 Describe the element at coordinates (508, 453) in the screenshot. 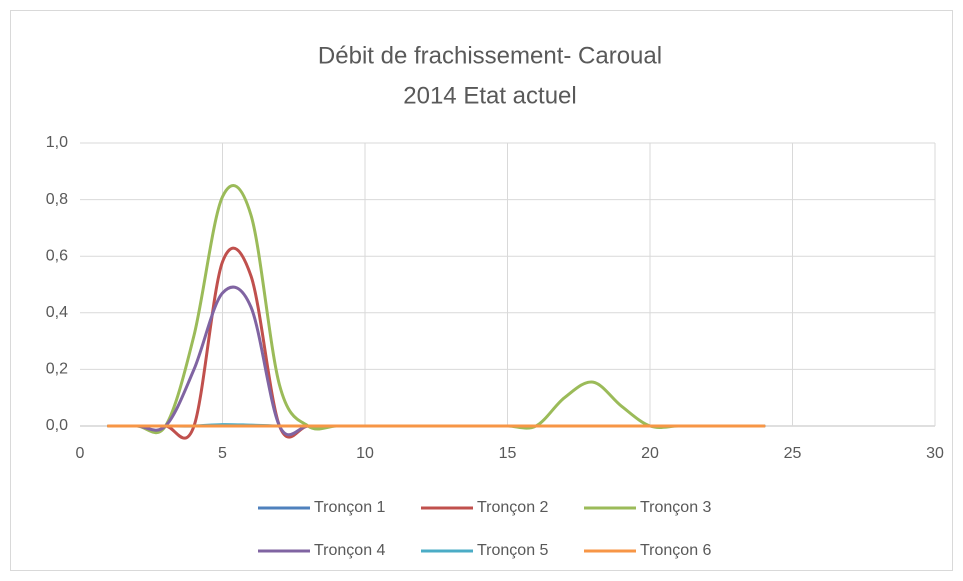

I see `x-tick-label: 15` at that location.